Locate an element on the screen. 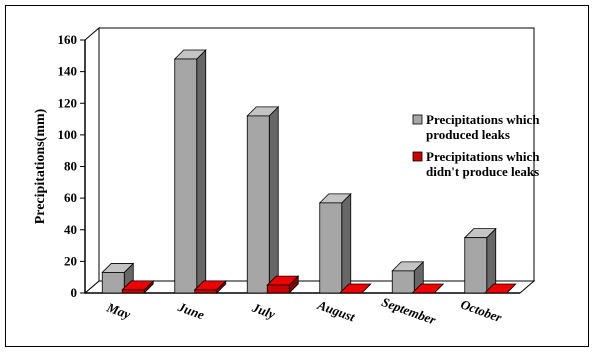 Image resolution: width=595 pixels, height=353 pixels. x-category-label: July is located at coordinates (263, 310).